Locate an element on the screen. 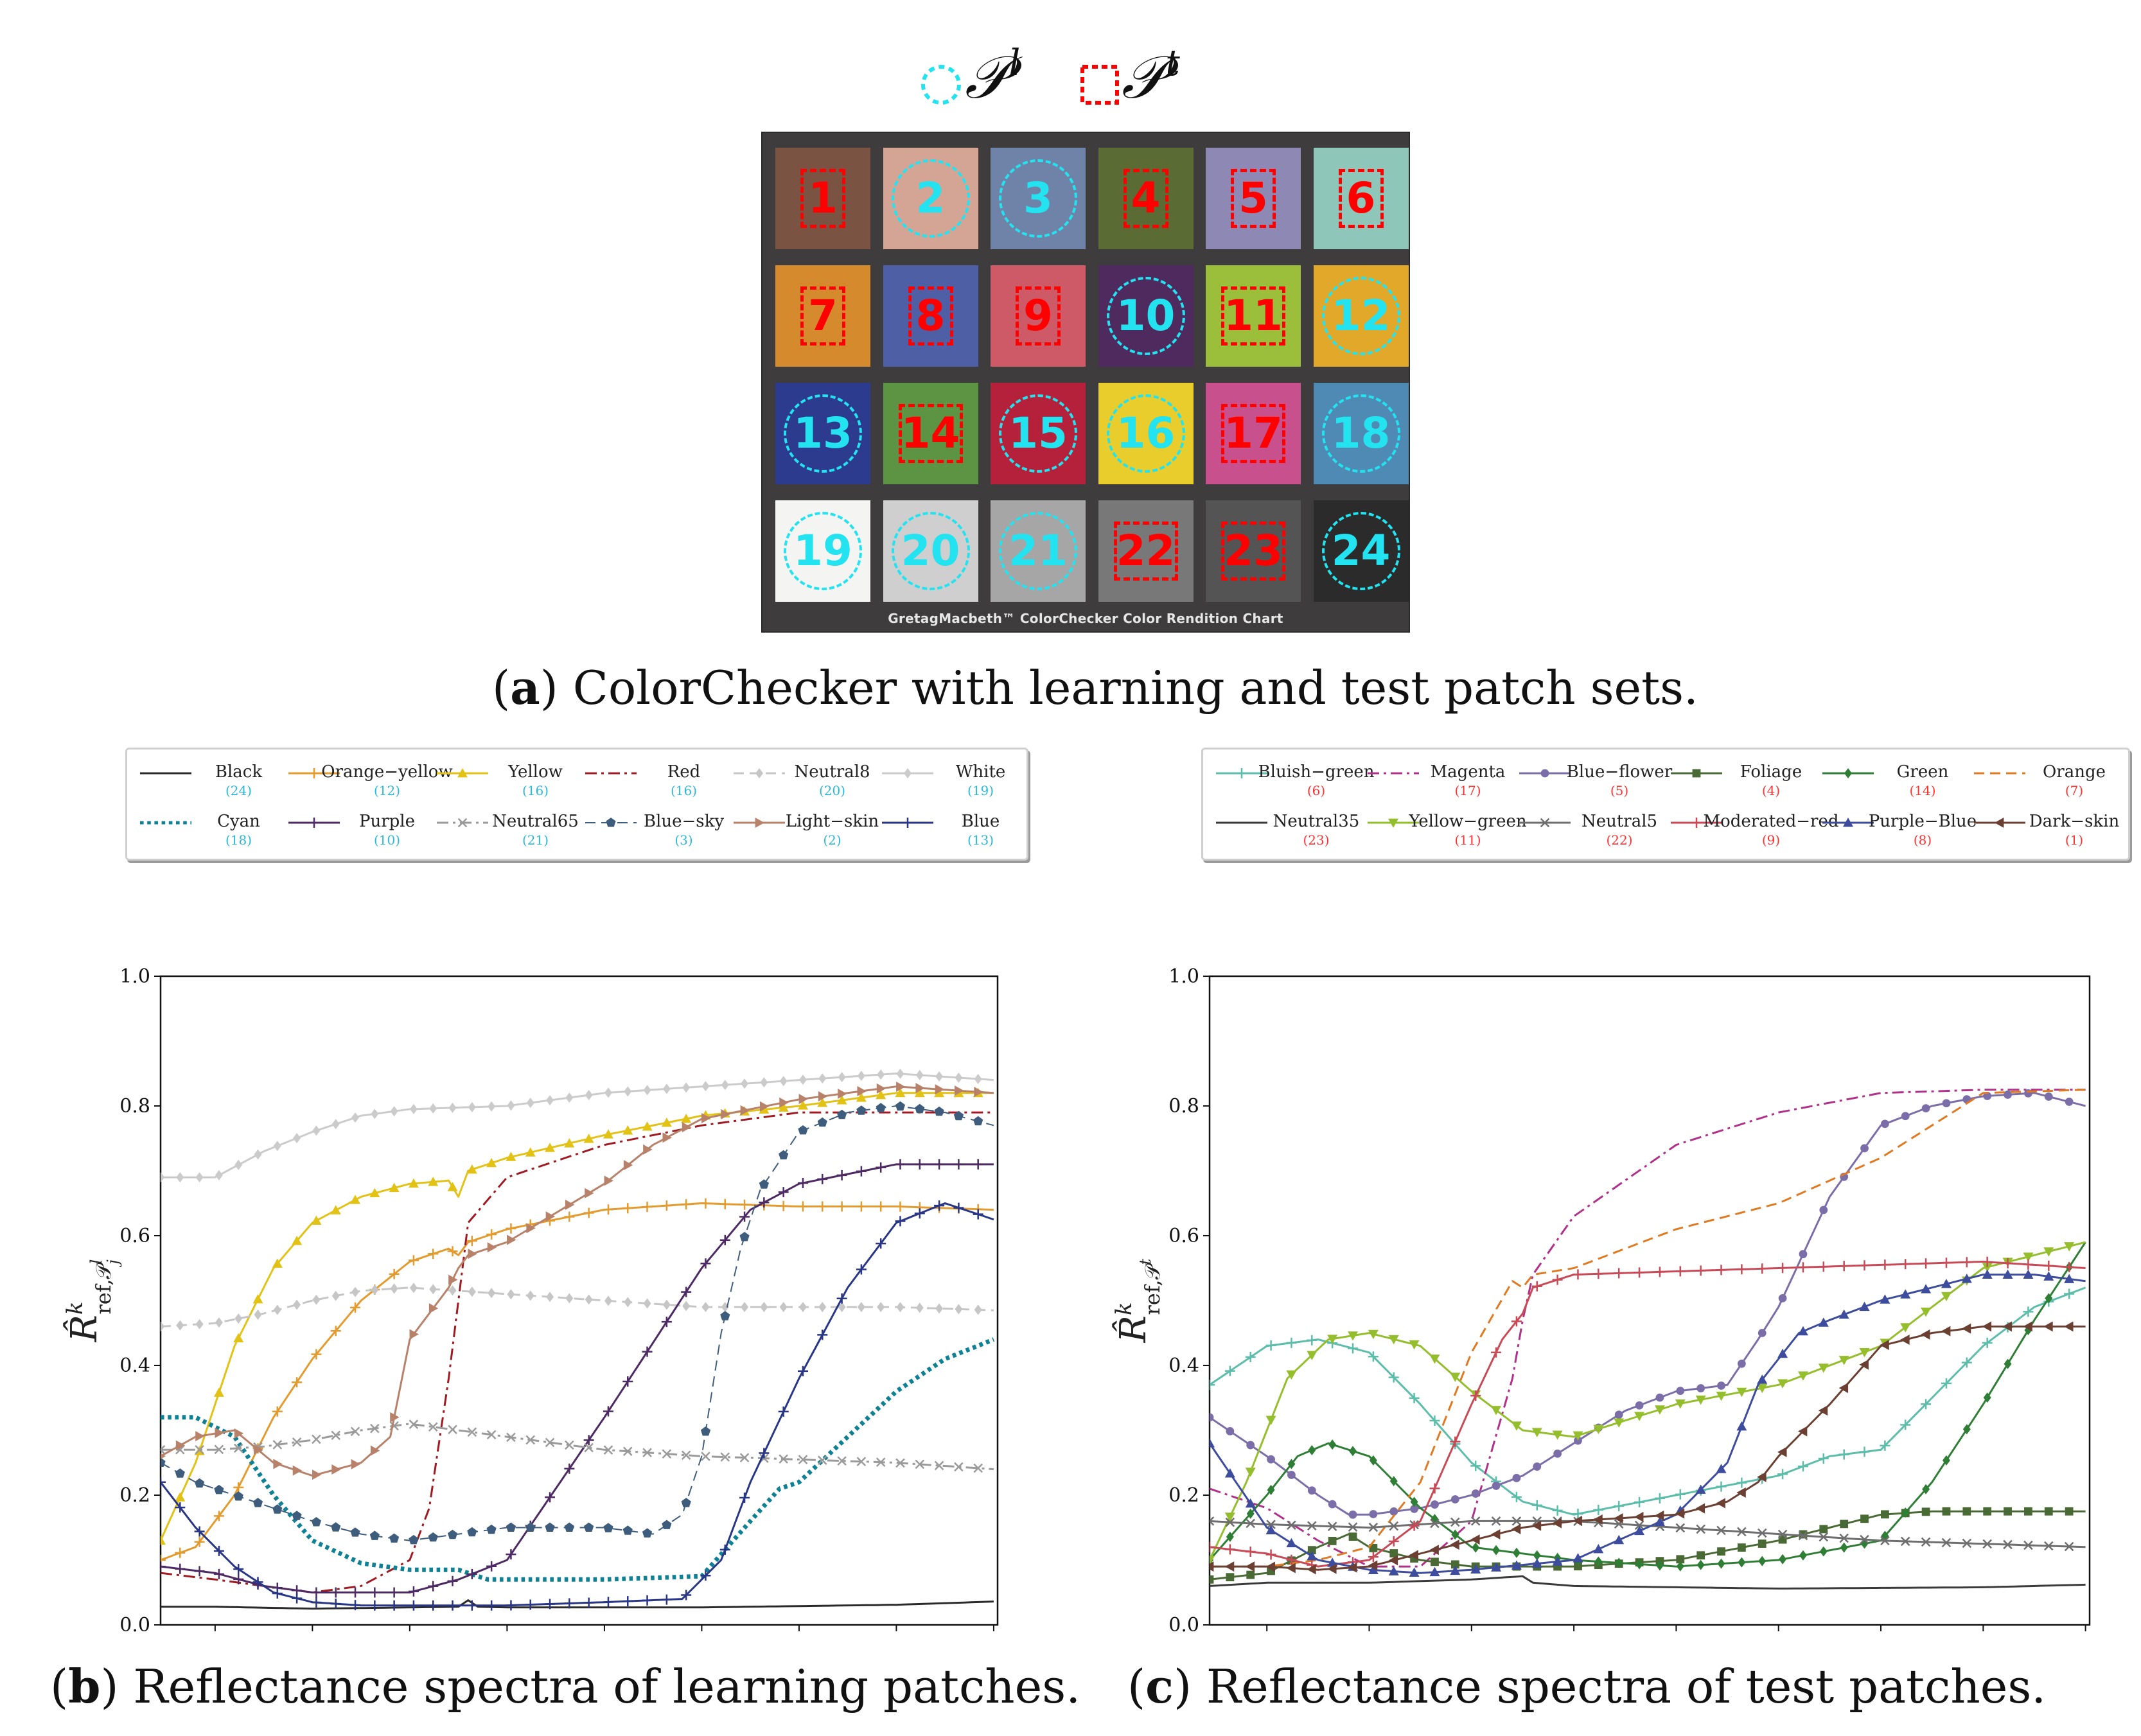  patch-number: 8 is located at coordinates (930, 315).